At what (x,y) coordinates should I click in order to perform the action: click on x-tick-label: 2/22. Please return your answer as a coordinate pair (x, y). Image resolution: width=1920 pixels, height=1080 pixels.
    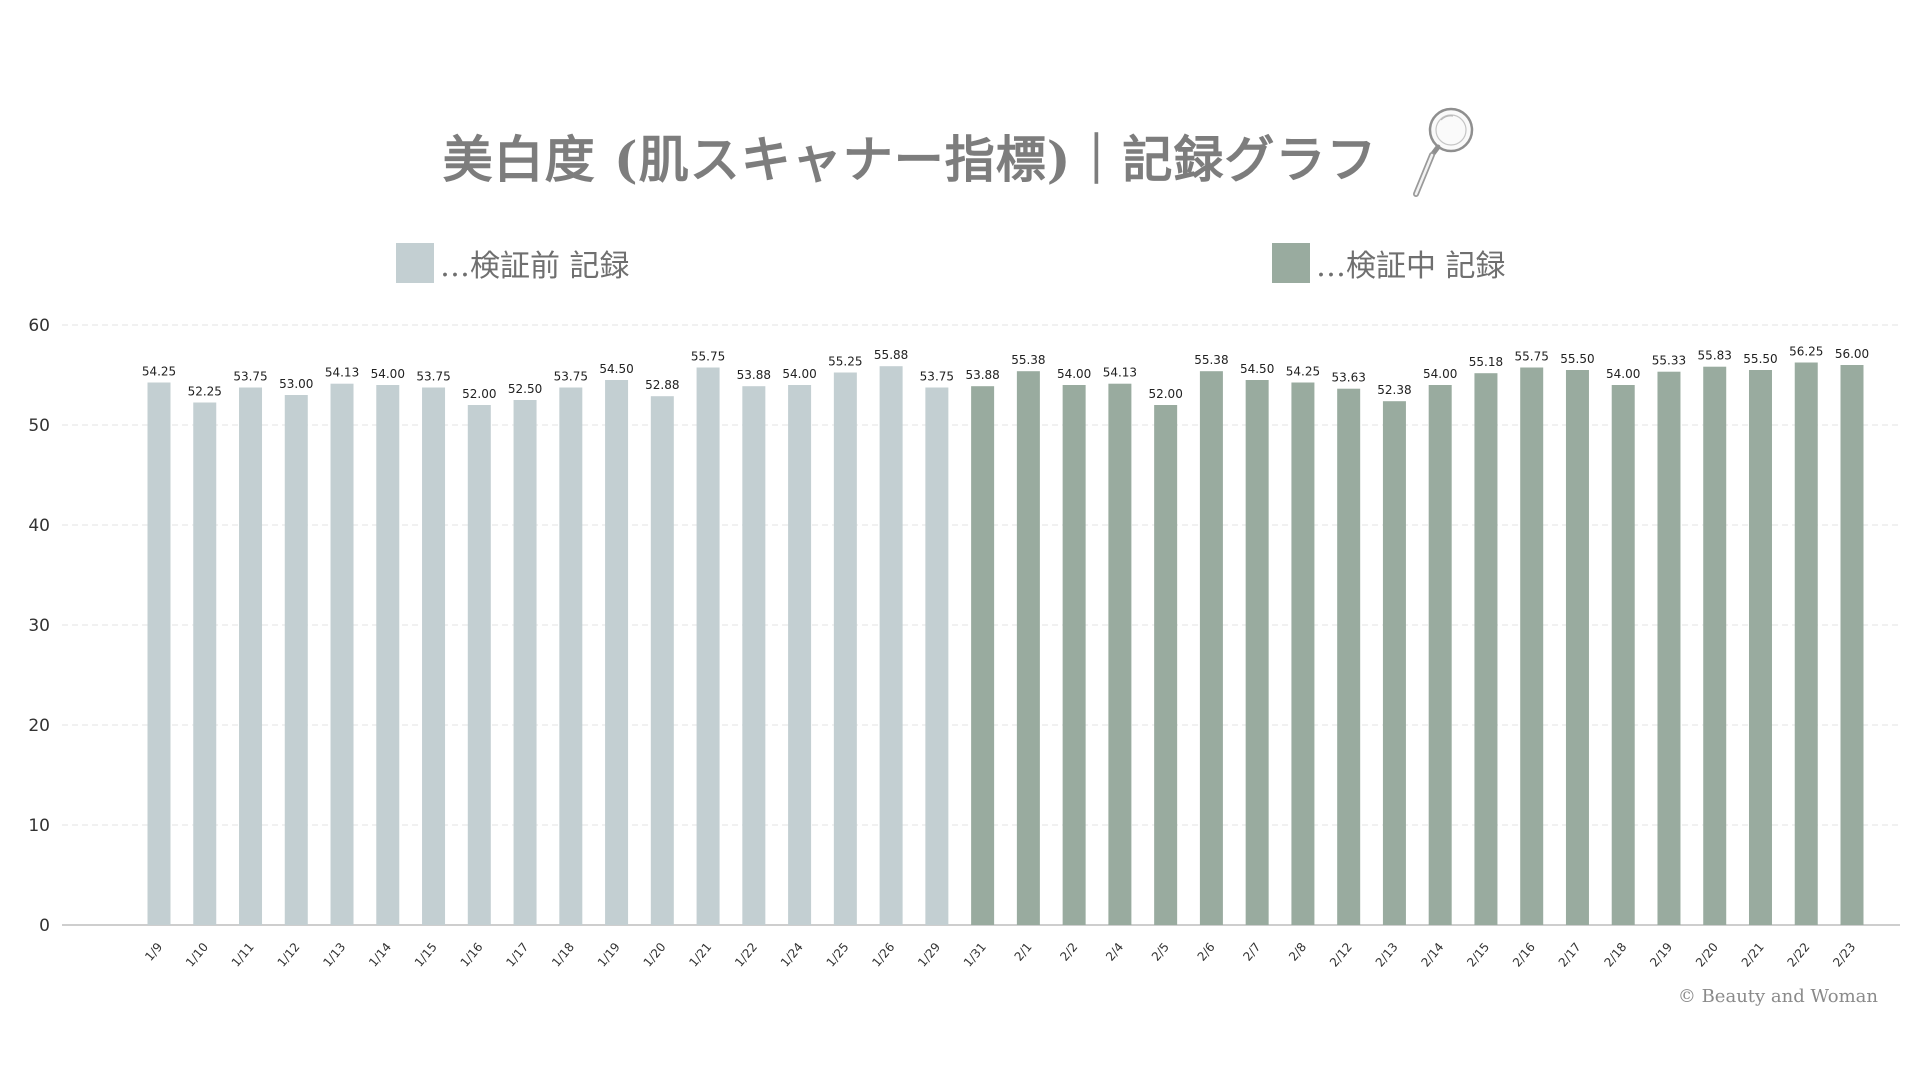
    Looking at the image, I should click on (1798, 955).